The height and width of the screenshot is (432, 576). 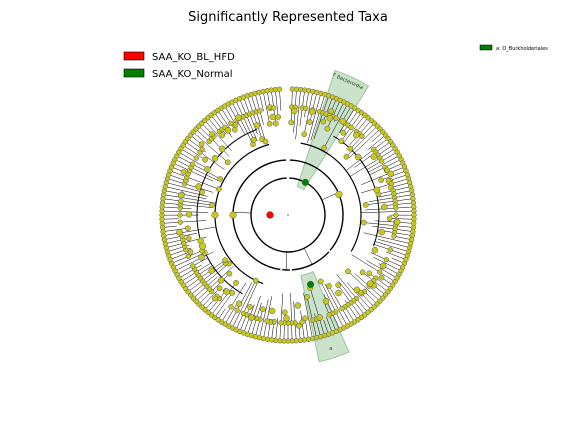 What do you see at coordinates (356, 191) in the screenshot?
I see `order-arc` at bounding box center [356, 191].